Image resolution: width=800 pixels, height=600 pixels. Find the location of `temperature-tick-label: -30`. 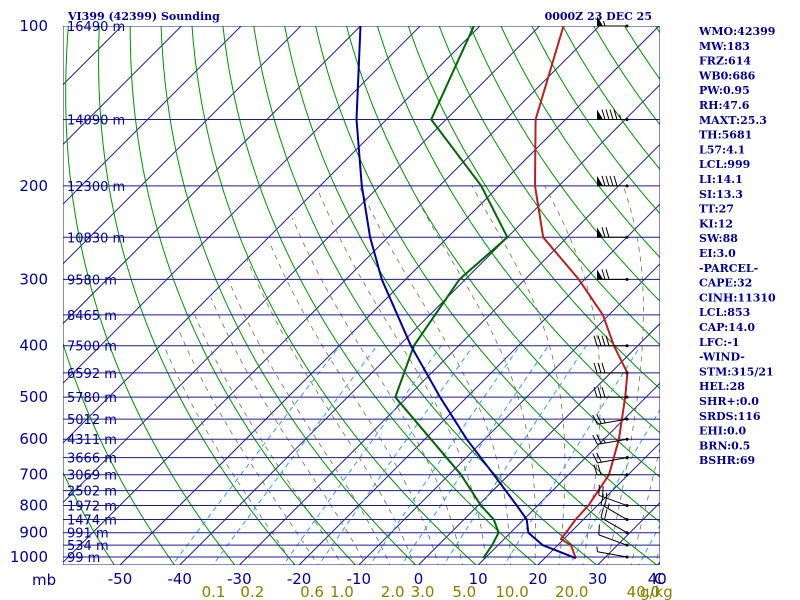

temperature-tick-label: -30 is located at coordinates (239, 579).